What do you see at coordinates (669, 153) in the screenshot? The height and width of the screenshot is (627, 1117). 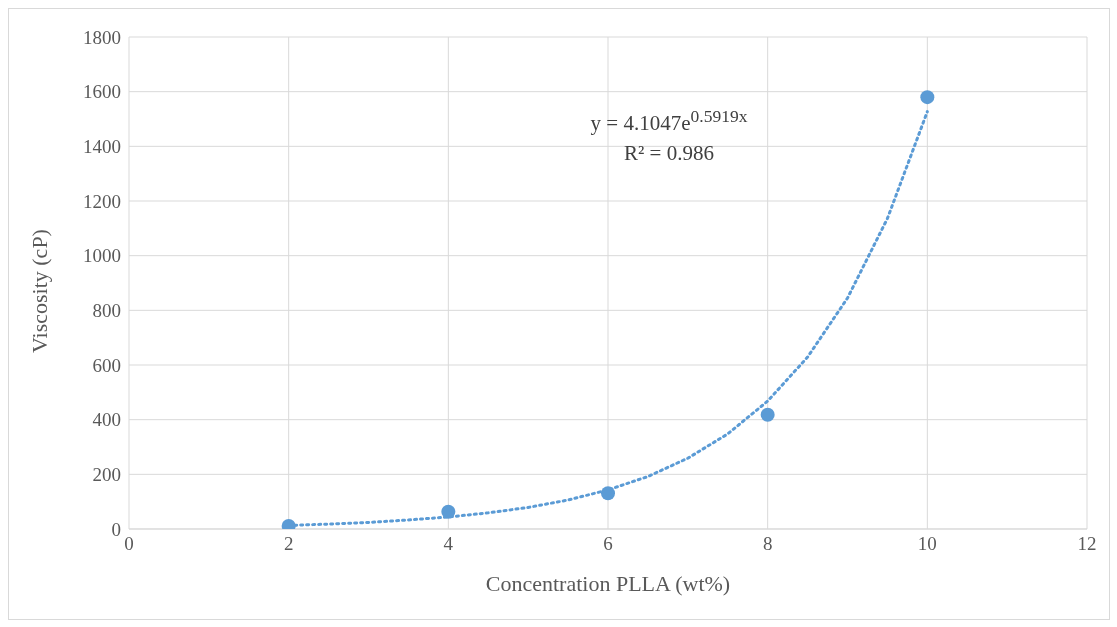 I see `annotation: R² = 0.986` at bounding box center [669, 153].